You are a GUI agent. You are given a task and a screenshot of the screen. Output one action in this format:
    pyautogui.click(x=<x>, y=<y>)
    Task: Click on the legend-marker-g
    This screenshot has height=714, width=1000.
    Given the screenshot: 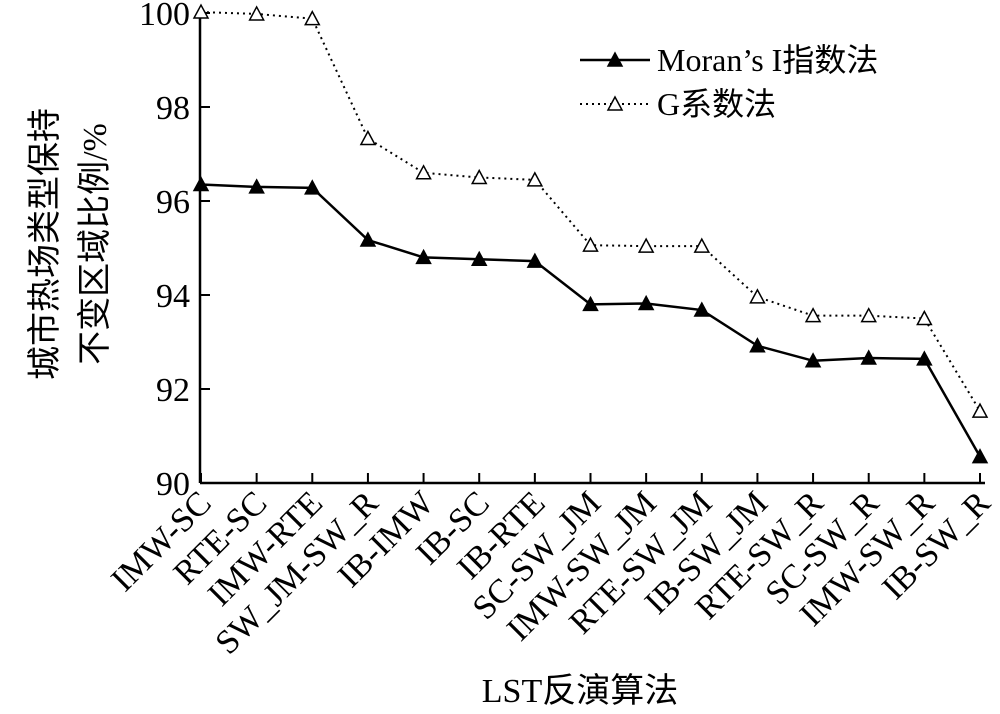 What is the action you would take?
    pyautogui.click(x=615, y=103)
    